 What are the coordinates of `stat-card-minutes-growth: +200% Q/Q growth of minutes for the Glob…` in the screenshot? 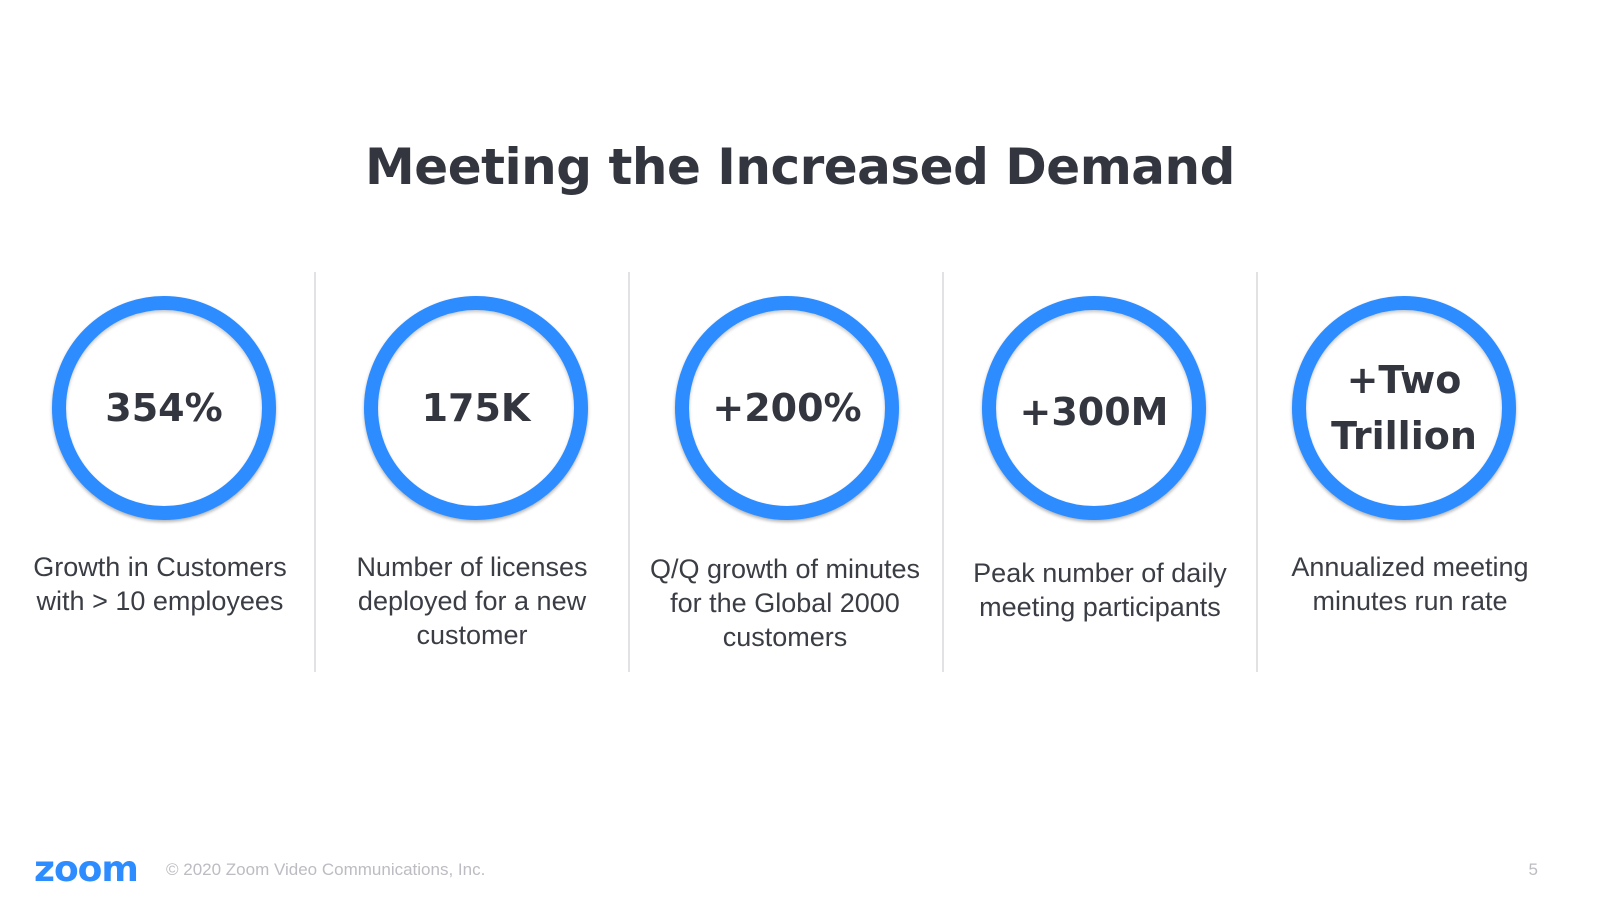 It's located at (789, 472).